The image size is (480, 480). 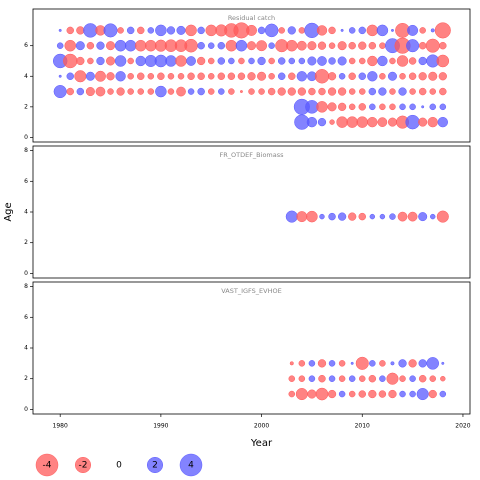 I want to click on legend-label: -2, so click(x=83, y=466).